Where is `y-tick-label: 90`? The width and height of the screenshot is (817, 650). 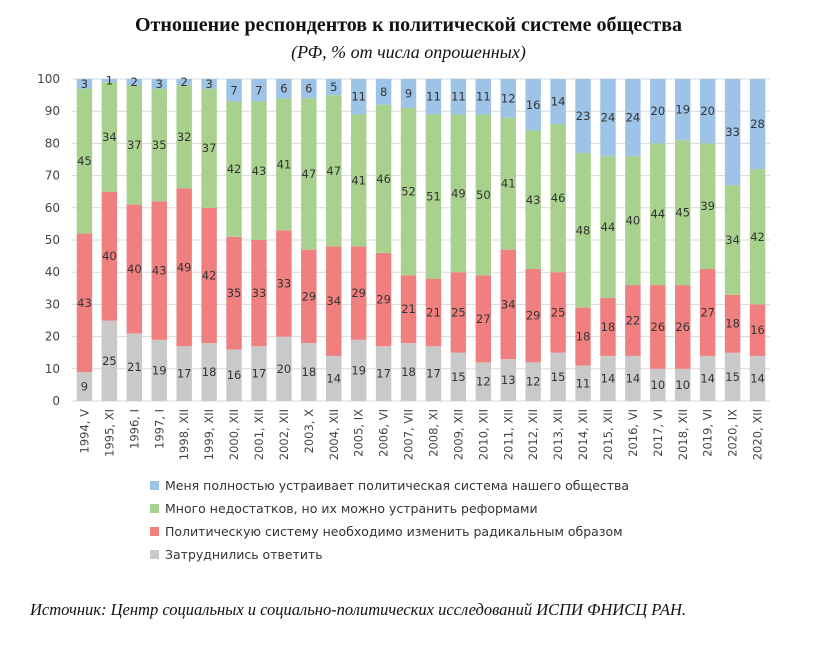
y-tick-label: 90 is located at coordinates (52, 111).